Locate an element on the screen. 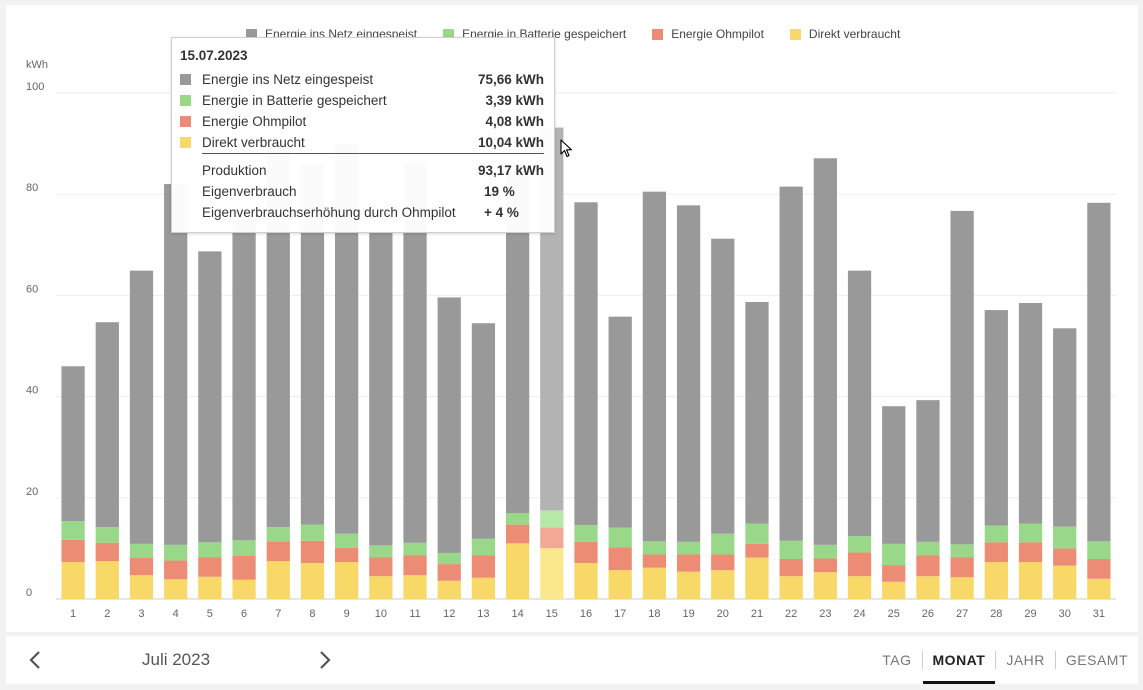  period-label: Juli 2023 is located at coordinates (176, 659).